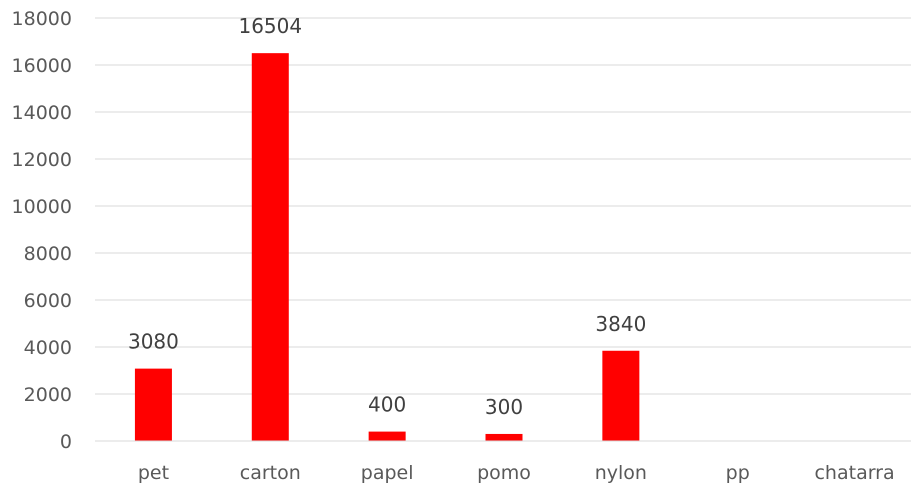 The width and height of the screenshot is (913, 488). What do you see at coordinates (854, 473) in the screenshot?
I see `x-tick-label-chatarra: chatarra` at bounding box center [854, 473].